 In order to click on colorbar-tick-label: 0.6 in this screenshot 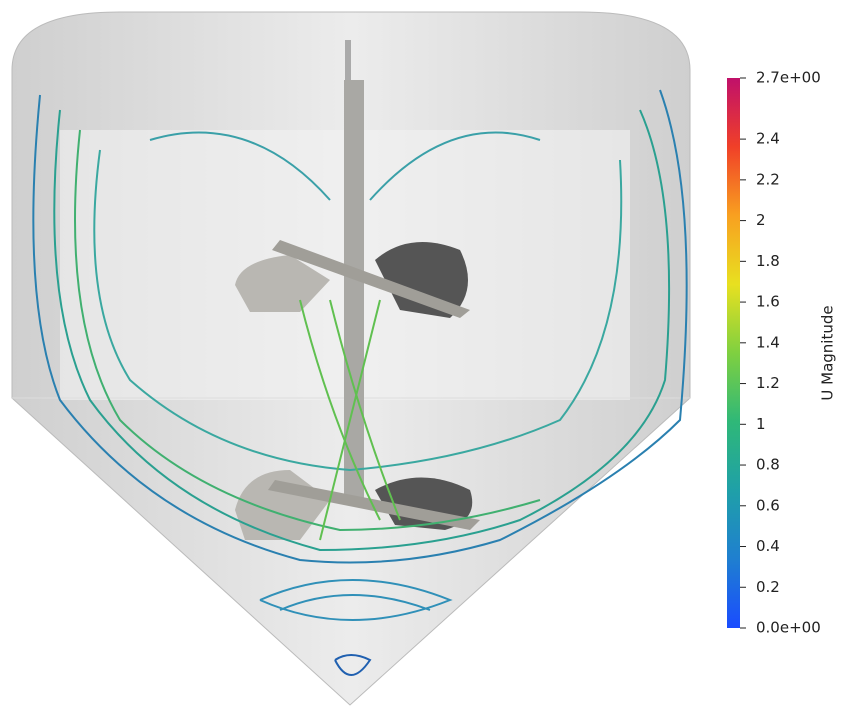, I will do `click(768, 505)`.